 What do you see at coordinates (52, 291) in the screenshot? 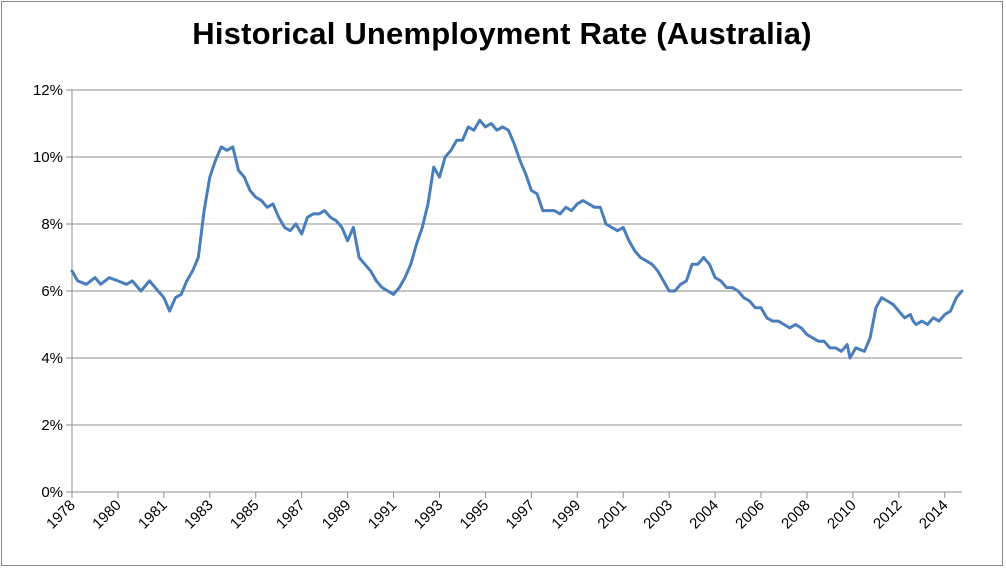
I see `y-tick-label: 6%` at bounding box center [52, 291].